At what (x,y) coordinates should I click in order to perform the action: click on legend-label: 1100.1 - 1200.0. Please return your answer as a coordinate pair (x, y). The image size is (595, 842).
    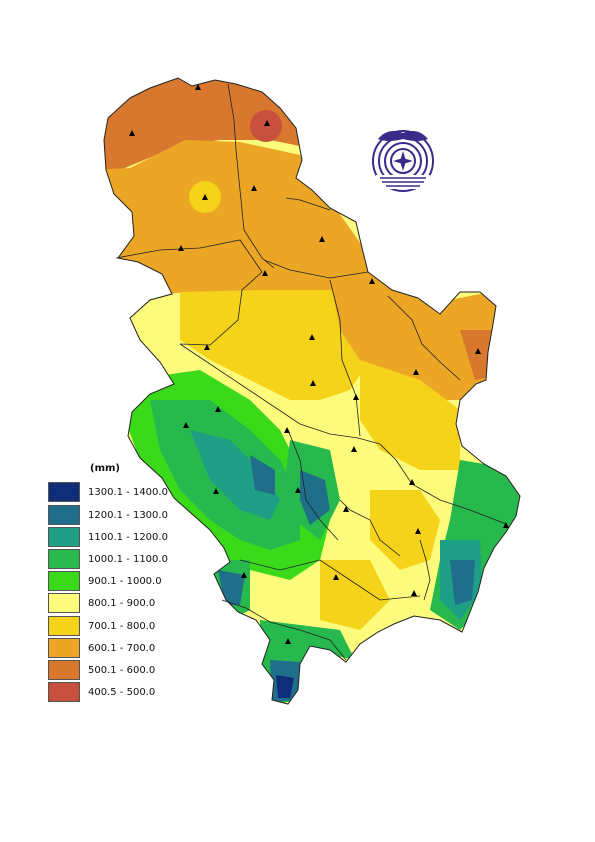
    Looking at the image, I should click on (128, 537).